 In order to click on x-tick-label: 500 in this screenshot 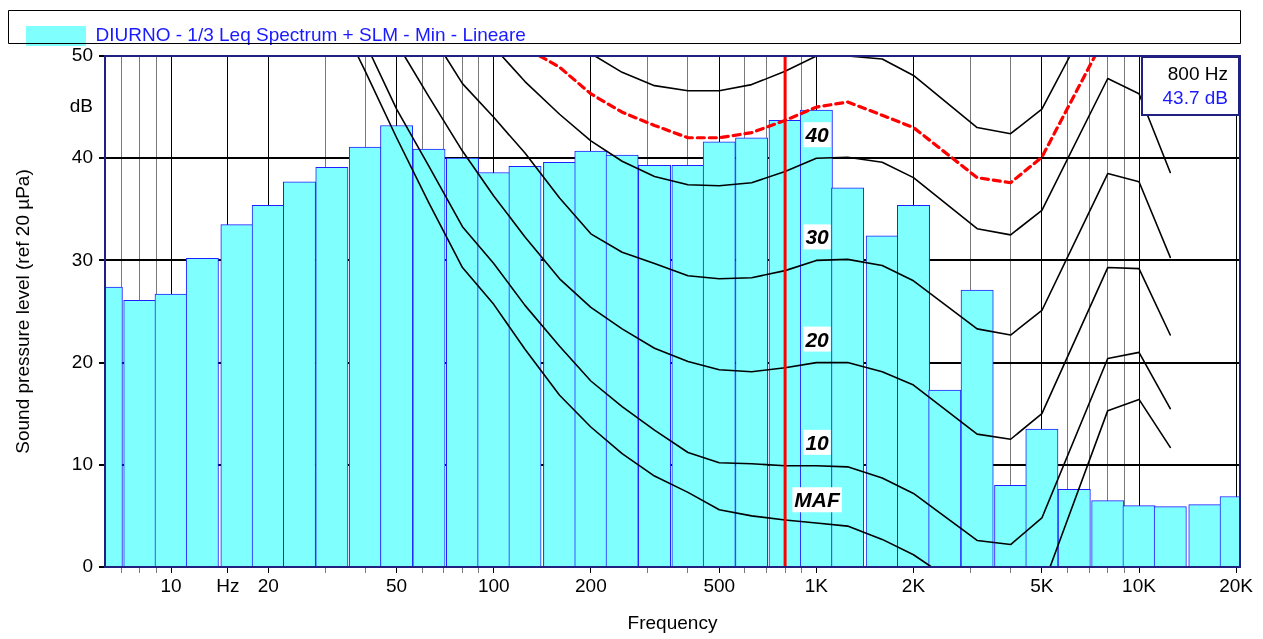, I will do `click(719, 585)`.